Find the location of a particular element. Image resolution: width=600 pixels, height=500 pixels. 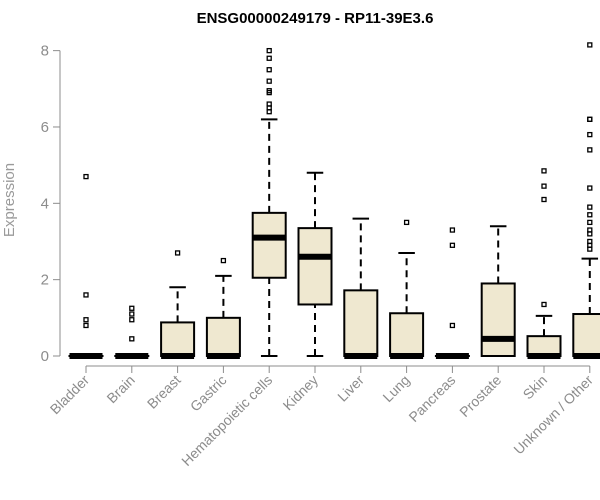

chart-title: ENSG00000249179 - RP11-39E3.6 is located at coordinates (315, 18).